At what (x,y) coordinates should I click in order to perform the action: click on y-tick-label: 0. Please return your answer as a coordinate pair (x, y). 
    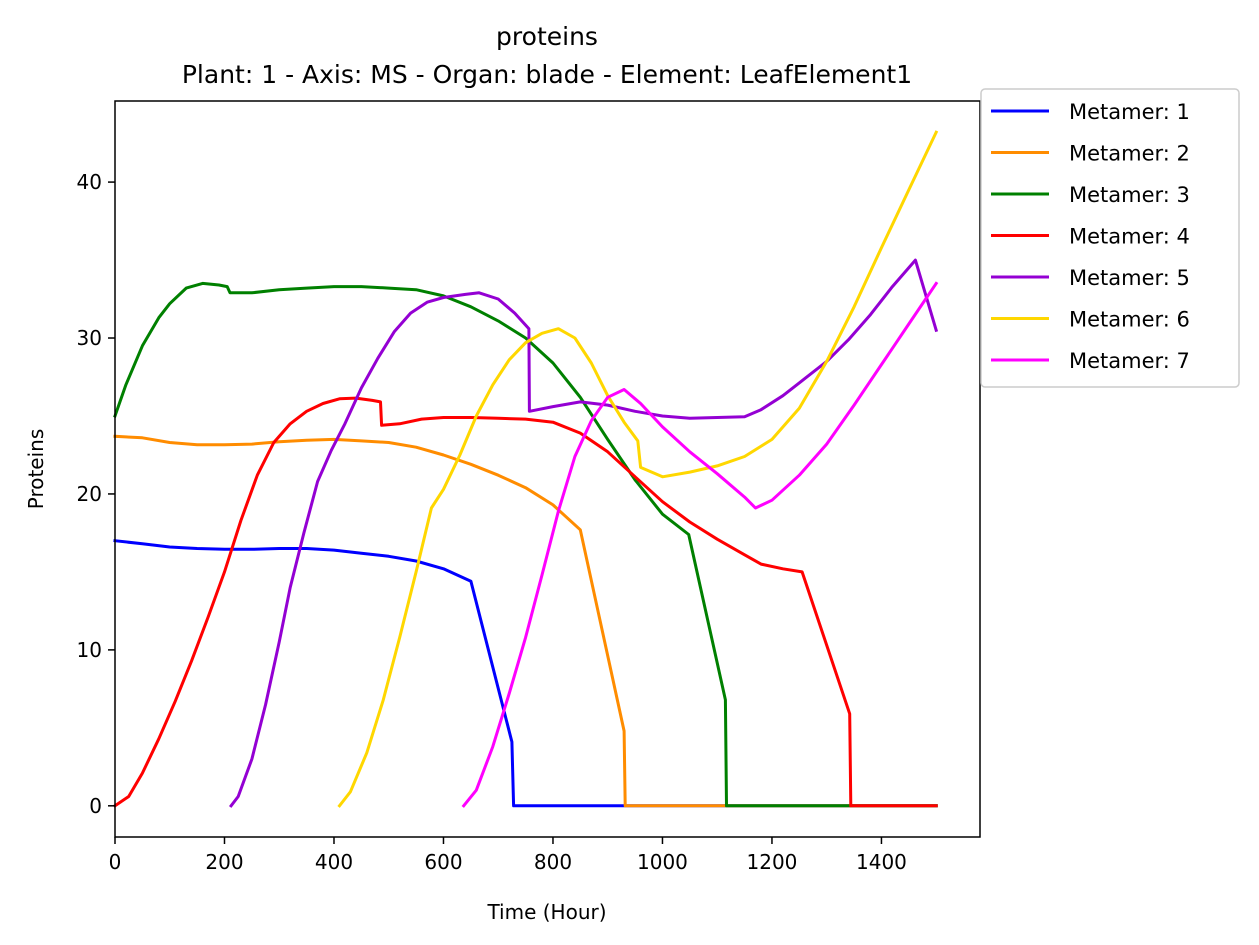
    Looking at the image, I should click on (95, 806).